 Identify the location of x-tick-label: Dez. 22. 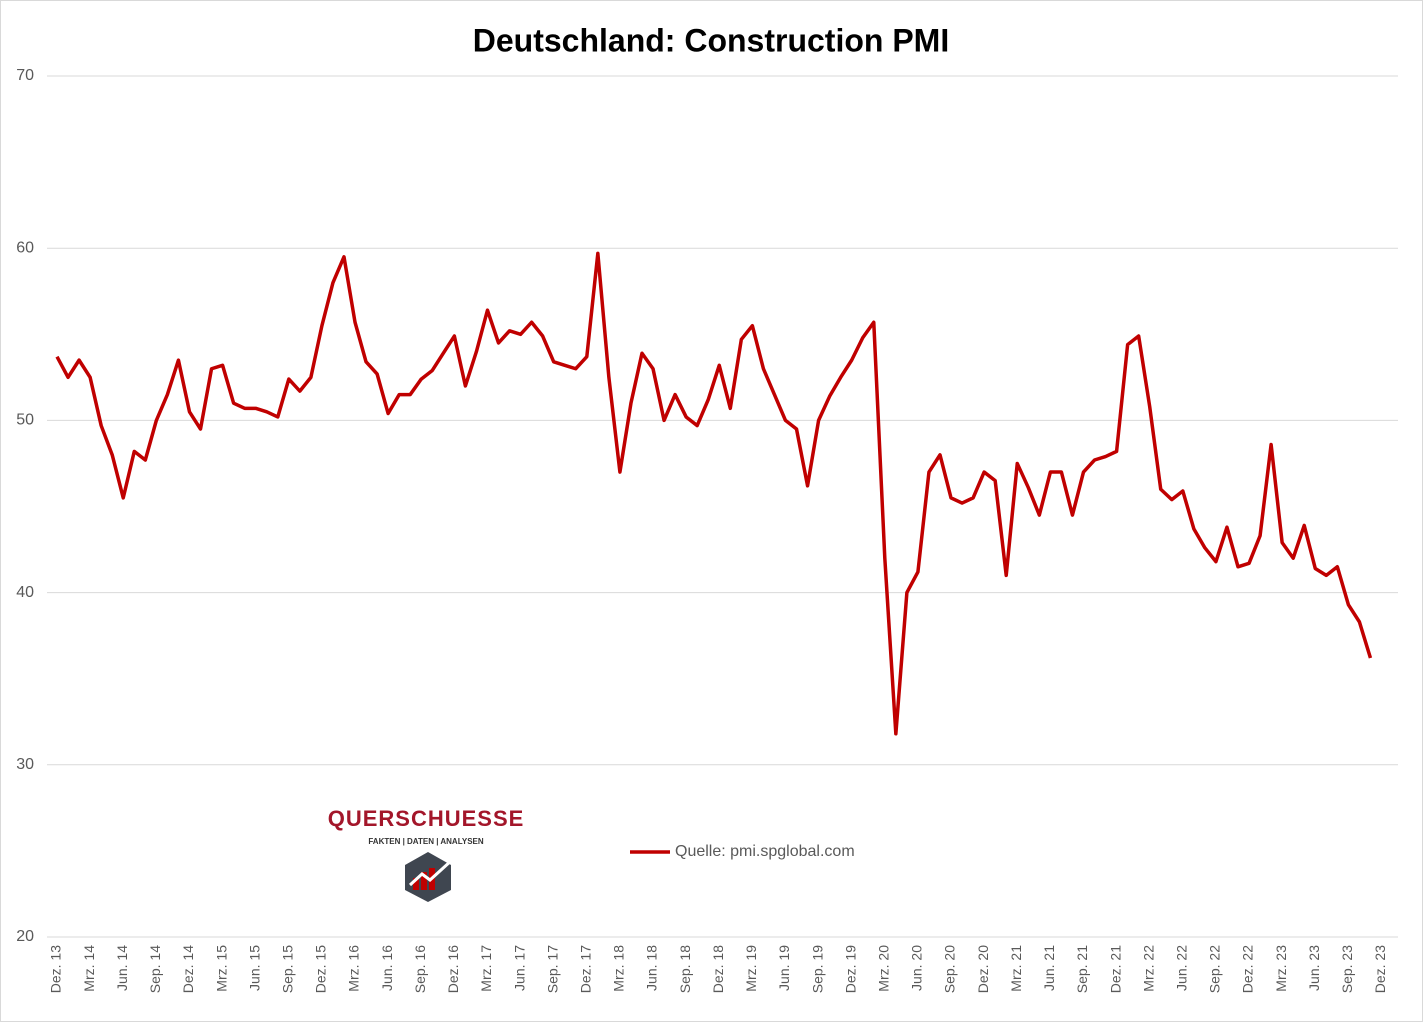
(1248, 969).